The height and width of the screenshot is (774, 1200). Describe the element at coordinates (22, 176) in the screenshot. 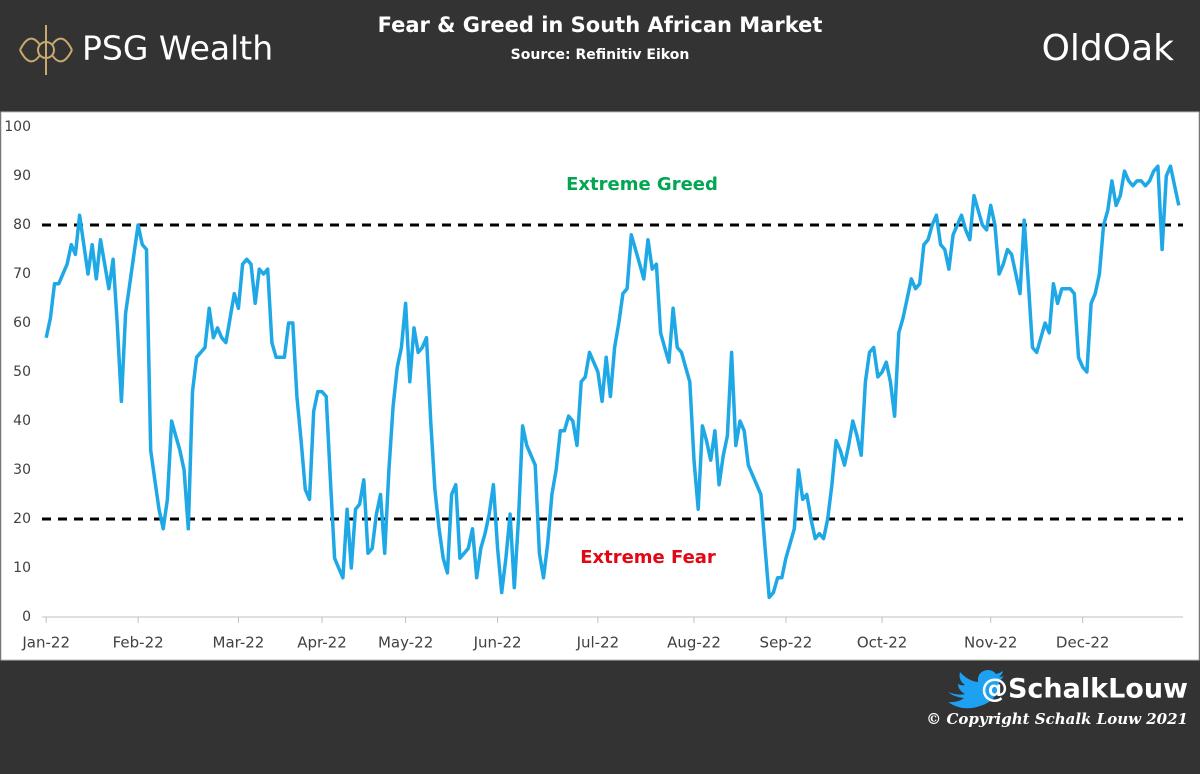

I see `y-tick-label: 90` at that location.